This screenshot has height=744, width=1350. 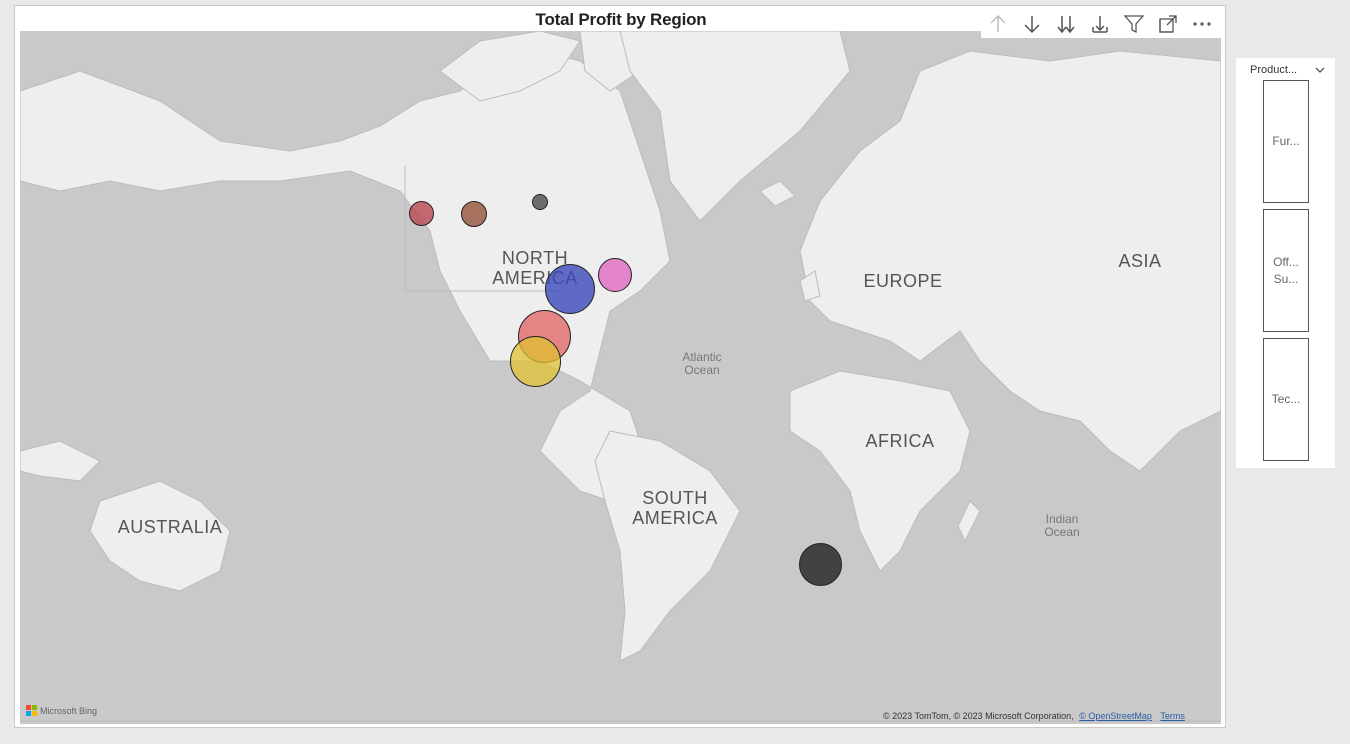 What do you see at coordinates (474, 214) in the screenshot?
I see `bubble-prairie-canada` at bounding box center [474, 214].